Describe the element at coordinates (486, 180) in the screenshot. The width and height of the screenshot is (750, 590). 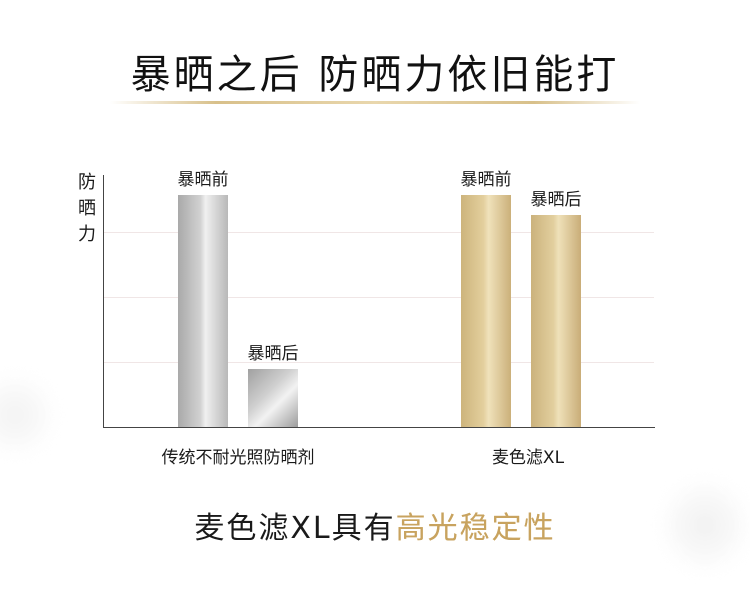
I see `bar-label-xl-before: 暴晒前` at that location.